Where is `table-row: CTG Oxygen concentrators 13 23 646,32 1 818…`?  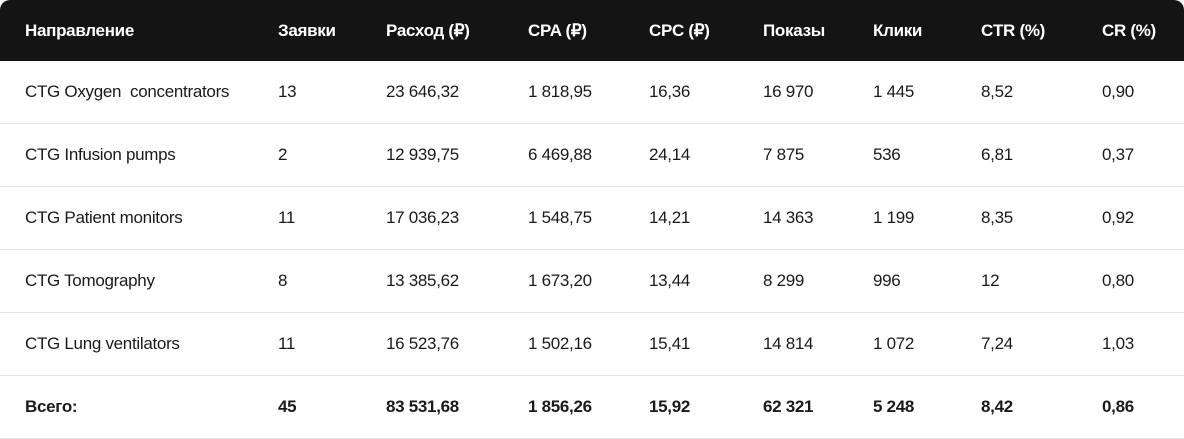
table-row: CTG Oxygen concentrators 13 23 646,32 1 818… is located at coordinates (592, 92).